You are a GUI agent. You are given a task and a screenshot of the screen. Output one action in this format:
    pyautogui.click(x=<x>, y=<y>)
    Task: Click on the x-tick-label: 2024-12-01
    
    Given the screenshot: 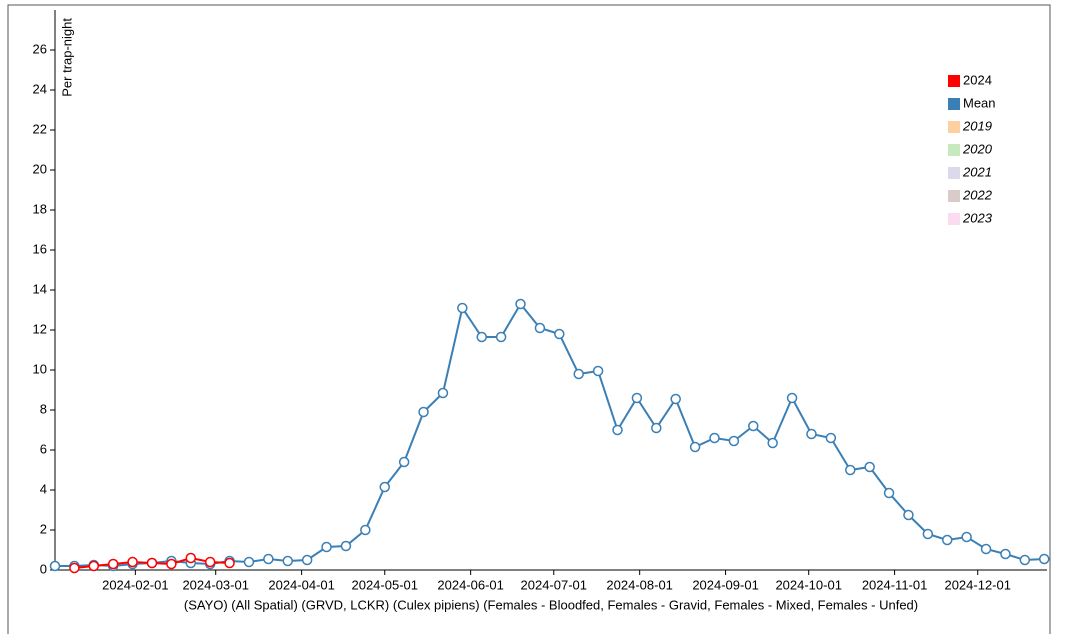 What is the action you would take?
    pyautogui.click(x=977, y=584)
    